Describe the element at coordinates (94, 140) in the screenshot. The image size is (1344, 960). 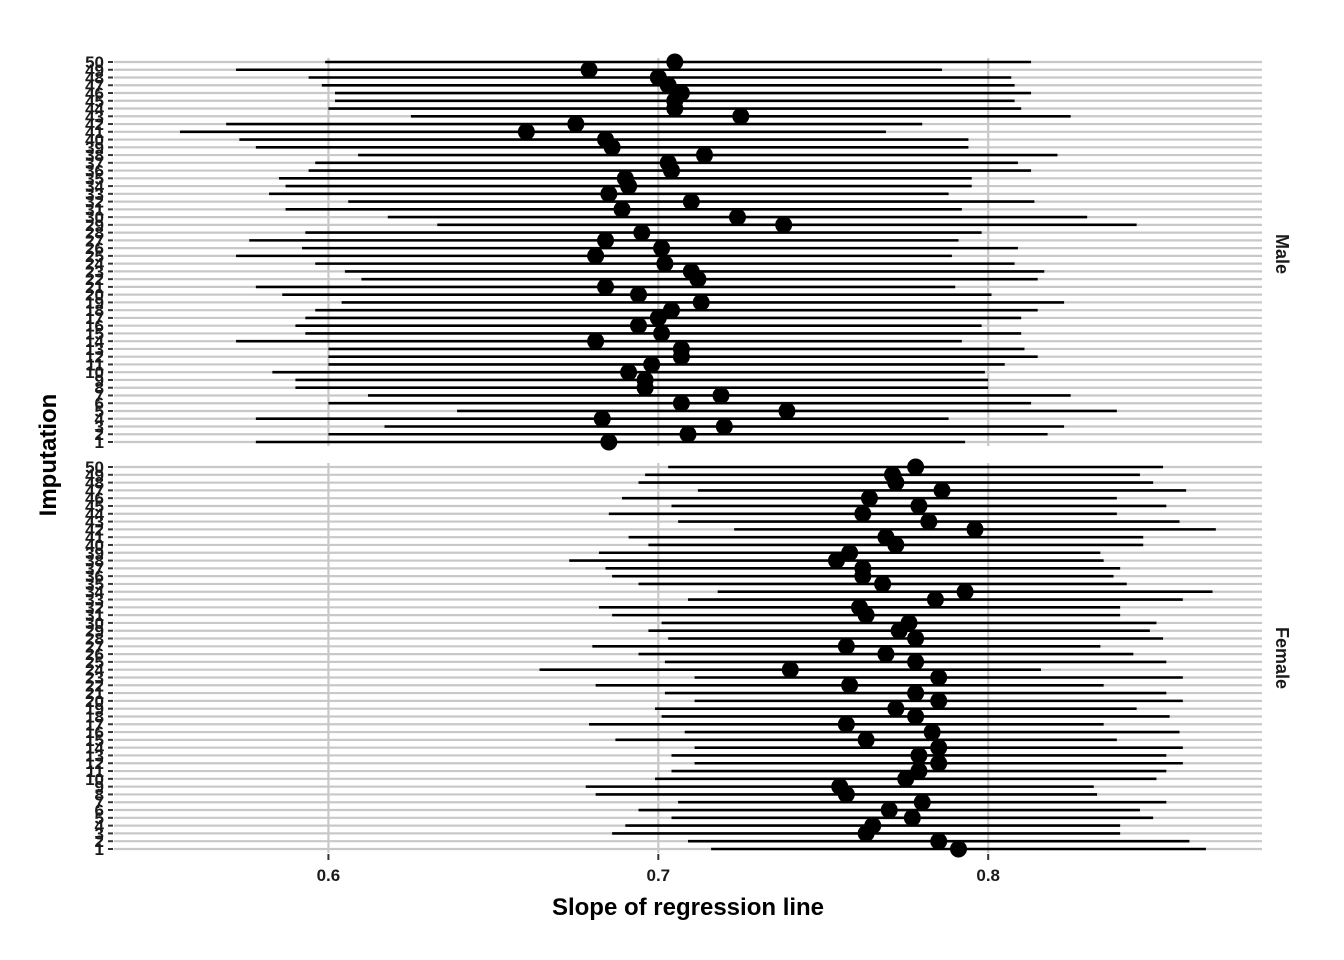
I see `ytick-label-male-40: 40` at that location.